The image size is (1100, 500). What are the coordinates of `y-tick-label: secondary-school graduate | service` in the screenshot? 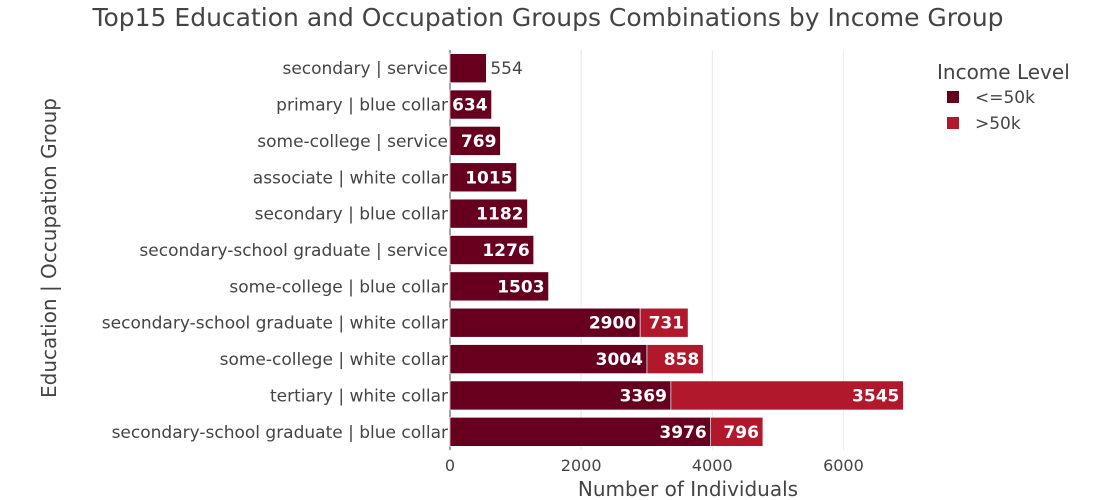 It's located at (293, 251).